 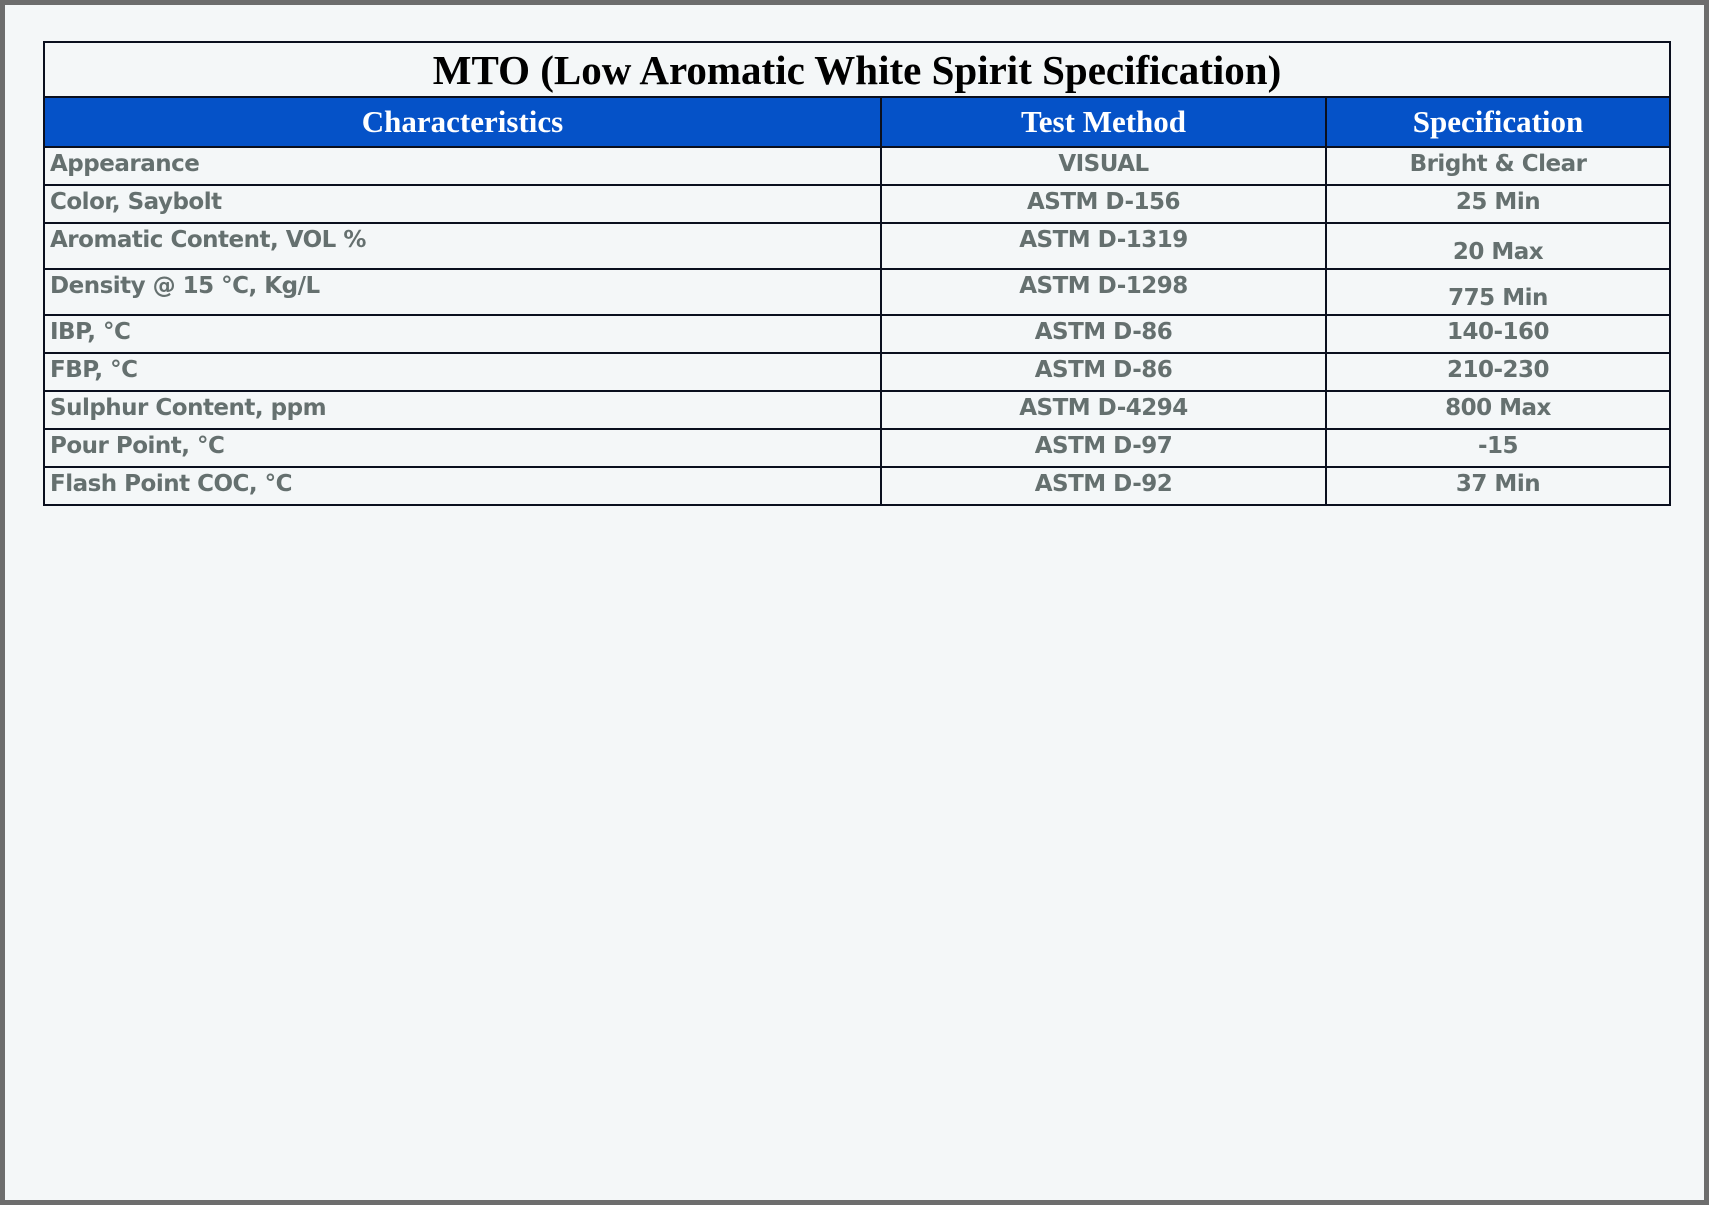 I want to click on test-method-cell: ASTM D-1298, so click(x=1103, y=292).